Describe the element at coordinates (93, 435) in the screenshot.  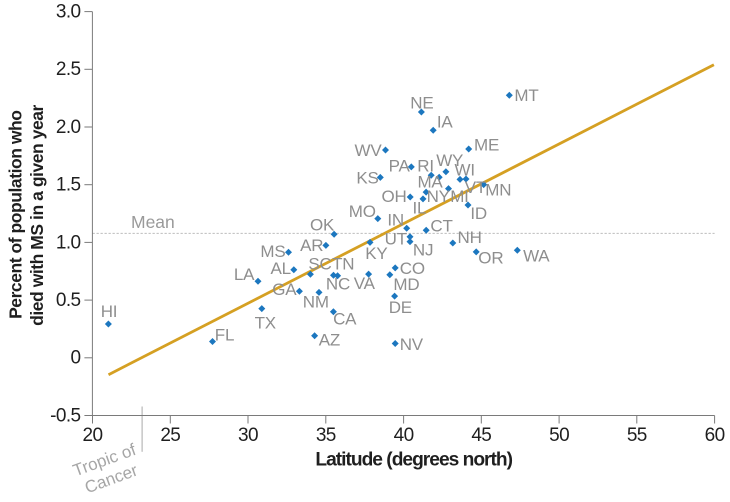
I see `svg-text: 20` at that location.